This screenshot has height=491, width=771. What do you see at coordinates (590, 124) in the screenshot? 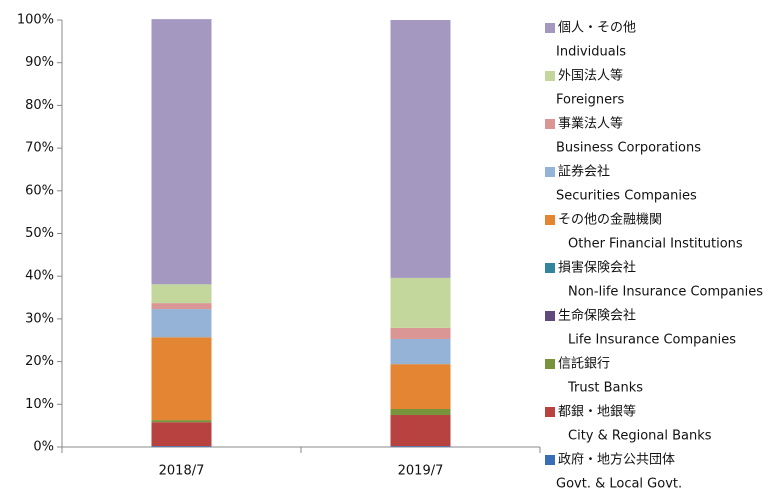
I see `legend-label: 事業法人等` at bounding box center [590, 124].